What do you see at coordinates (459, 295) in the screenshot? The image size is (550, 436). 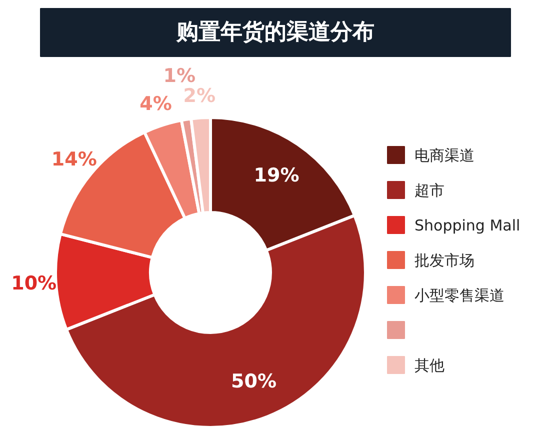 I see `legend-label: 小型零售渠道` at bounding box center [459, 295].